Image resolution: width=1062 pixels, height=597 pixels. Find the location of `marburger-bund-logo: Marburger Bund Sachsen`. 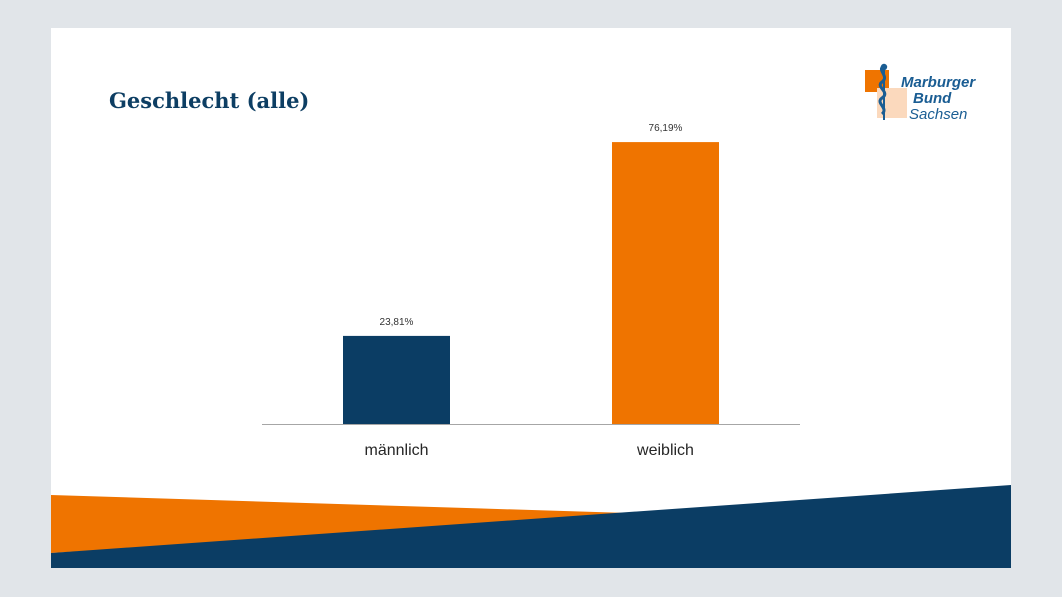

marburger-bund-logo: Marburger Bund Sachsen is located at coordinates (928, 93).